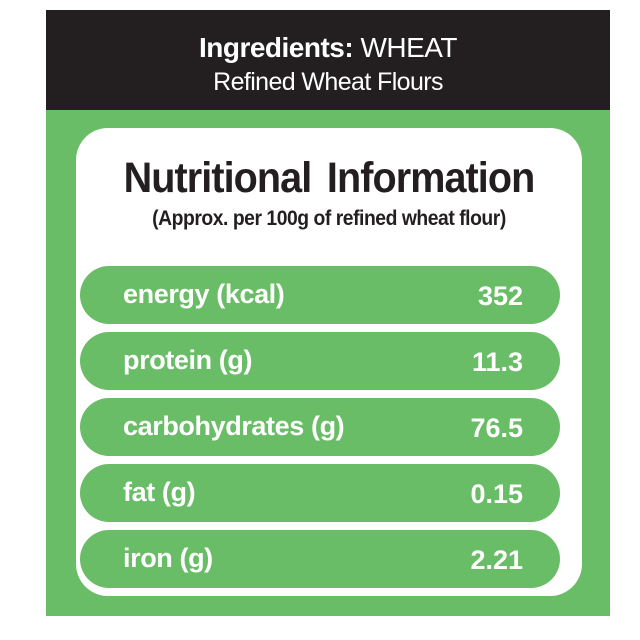 The height and width of the screenshot is (640, 640). What do you see at coordinates (500, 296) in the screenshot?
I see `nutrient-value: 352` at bounding box center [500, 296].